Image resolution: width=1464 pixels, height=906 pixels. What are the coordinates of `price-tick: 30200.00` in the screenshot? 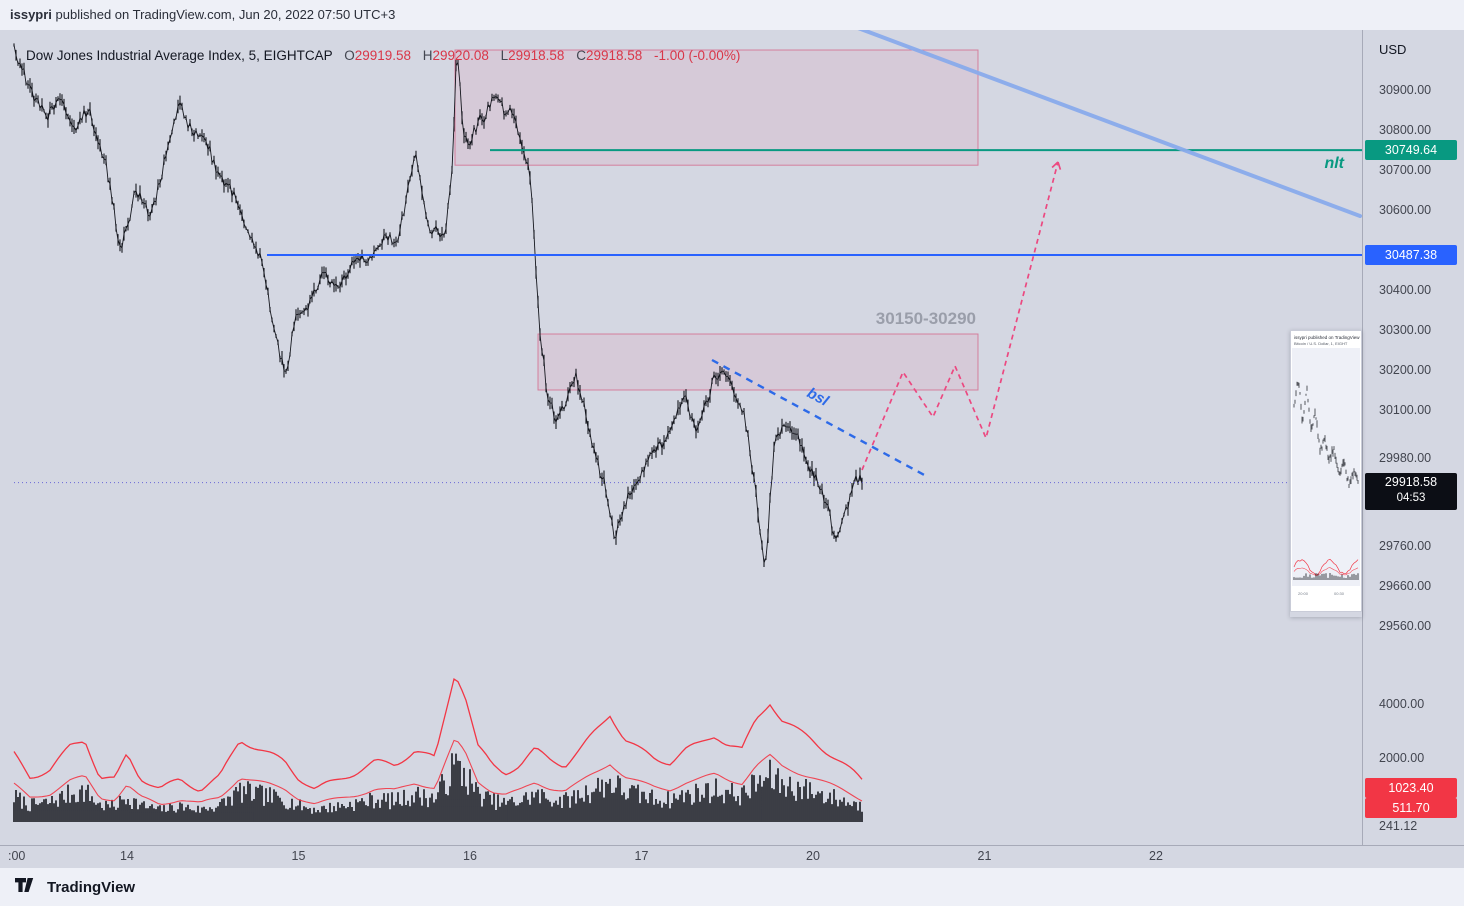 It's located at (1405, 370).